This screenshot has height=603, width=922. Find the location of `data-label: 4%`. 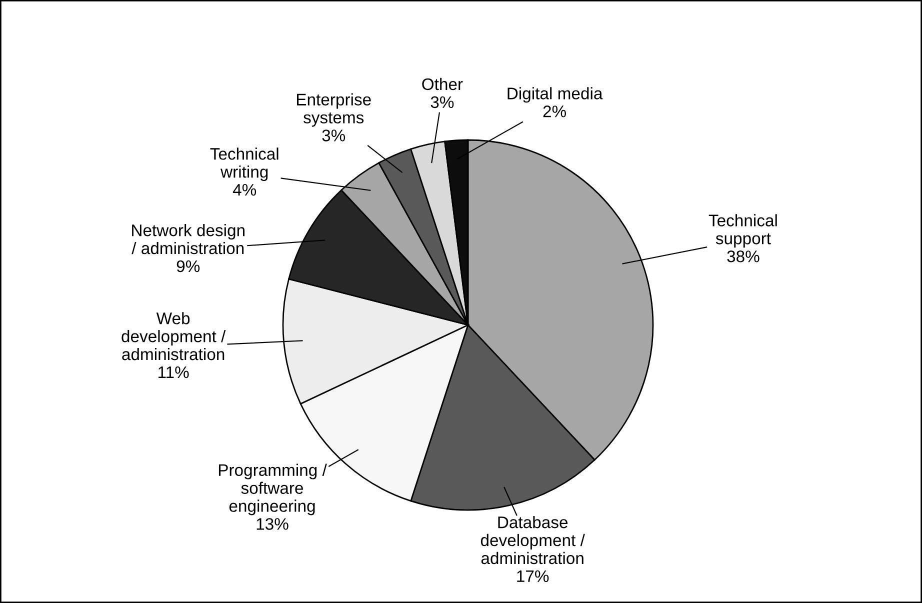

data-label: 4% is located at coordinates (244, 190).